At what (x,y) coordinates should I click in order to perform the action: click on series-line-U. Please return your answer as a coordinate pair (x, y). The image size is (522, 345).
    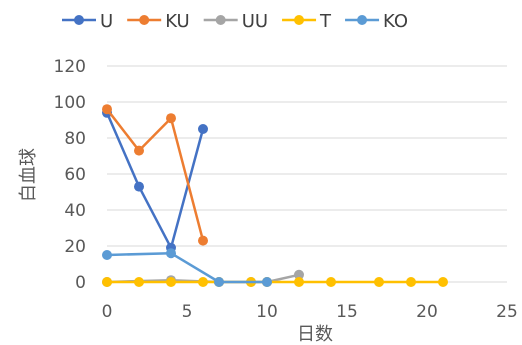
    Looking at the image, I should click on (155, 181).